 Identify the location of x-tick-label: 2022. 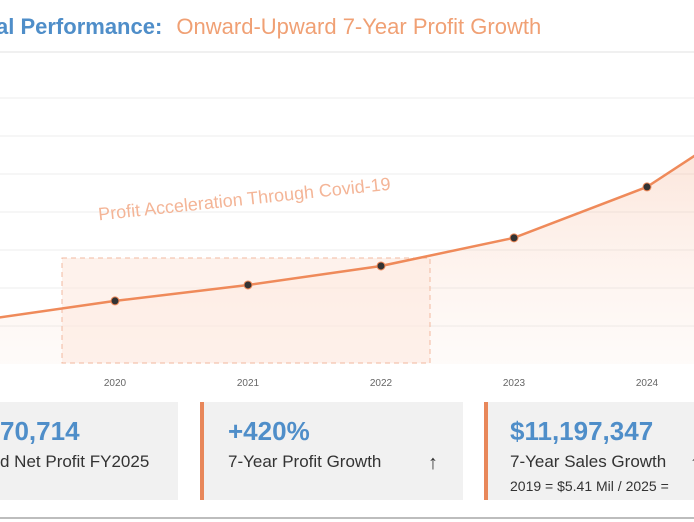
(381, 383).